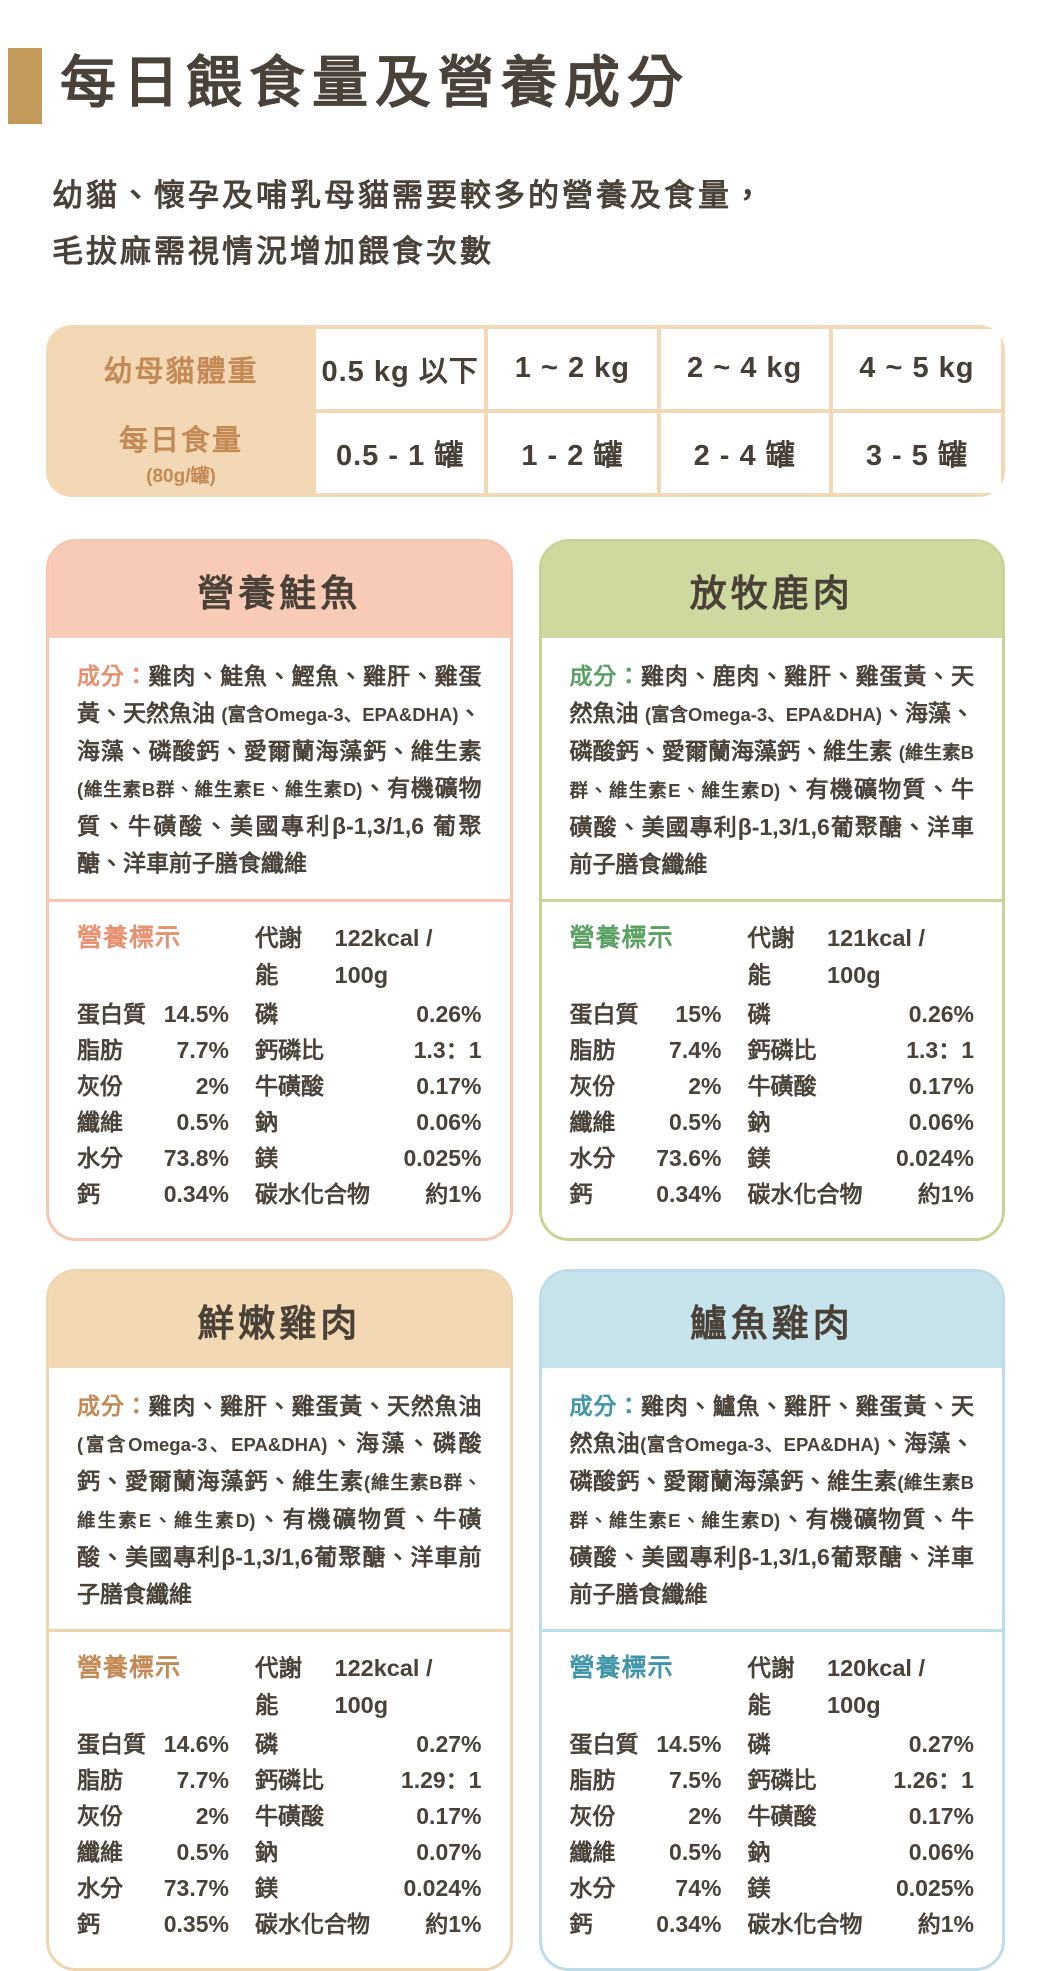  What do you see at coordinates (592, 1085) in the screenshot?
I see `nutrient-label: 灰份` at bounding box center [592, 1085].